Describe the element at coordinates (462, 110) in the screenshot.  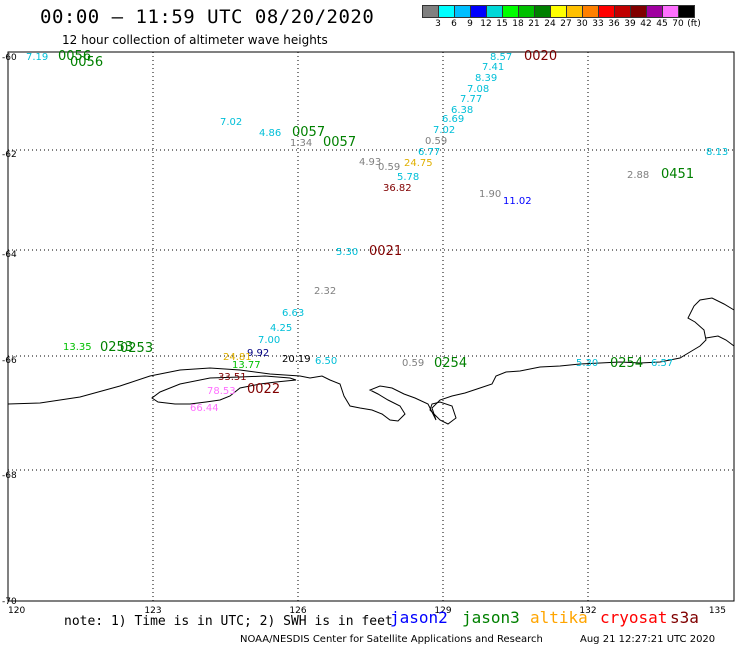
I see `observation-label: 6.38` at that location.